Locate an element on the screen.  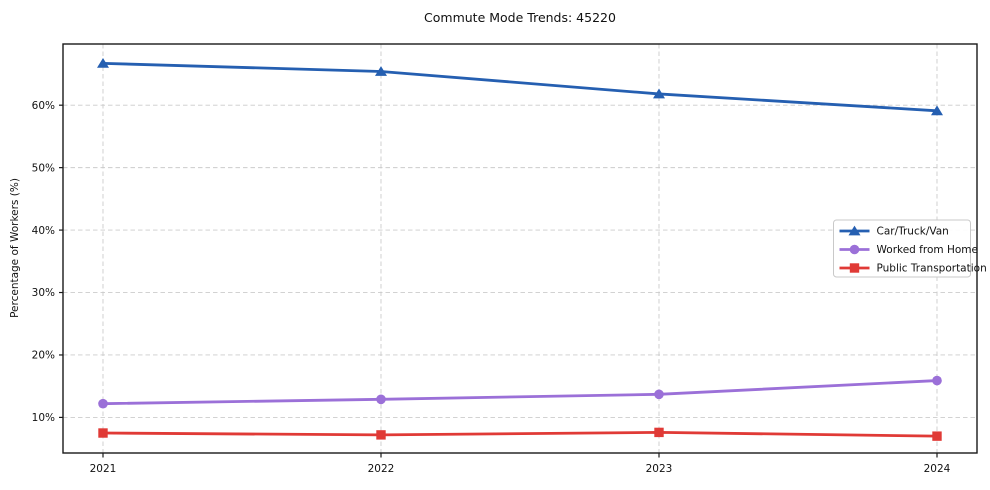
y-tick-label: 20% is located at coordinates (43, 356).